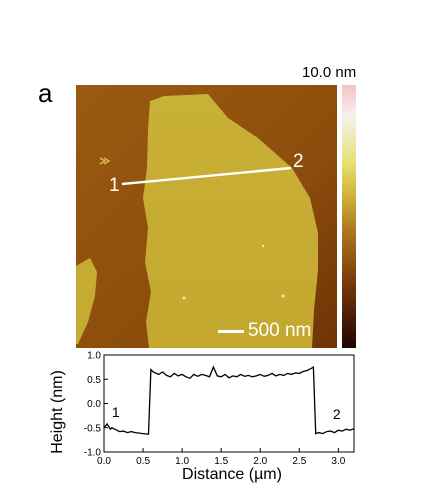 The width and height of the screenshot is (448, 489). I want to click on scale-bar, so click(231, 331).